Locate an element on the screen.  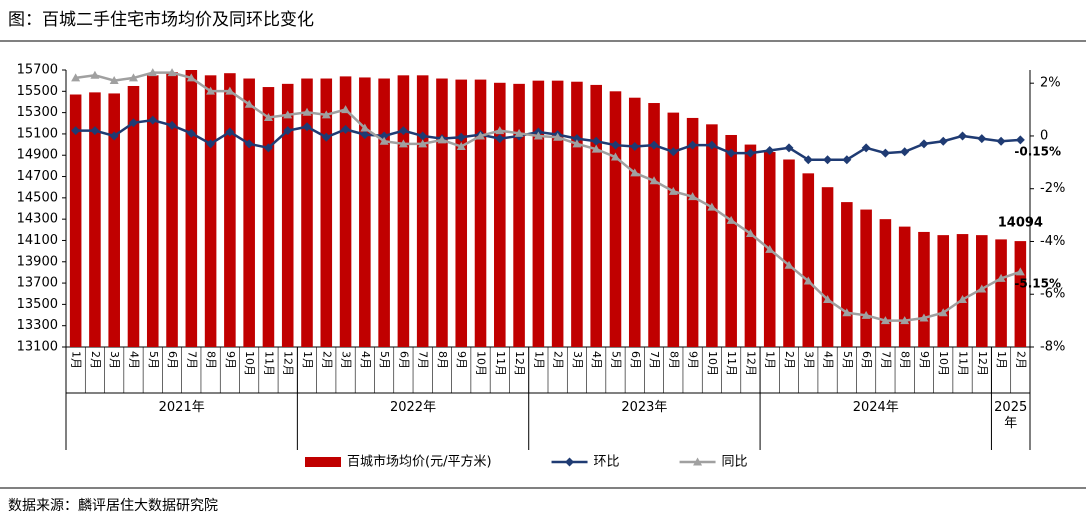
year-label: 2024年 is located at coordinates (875, 407).